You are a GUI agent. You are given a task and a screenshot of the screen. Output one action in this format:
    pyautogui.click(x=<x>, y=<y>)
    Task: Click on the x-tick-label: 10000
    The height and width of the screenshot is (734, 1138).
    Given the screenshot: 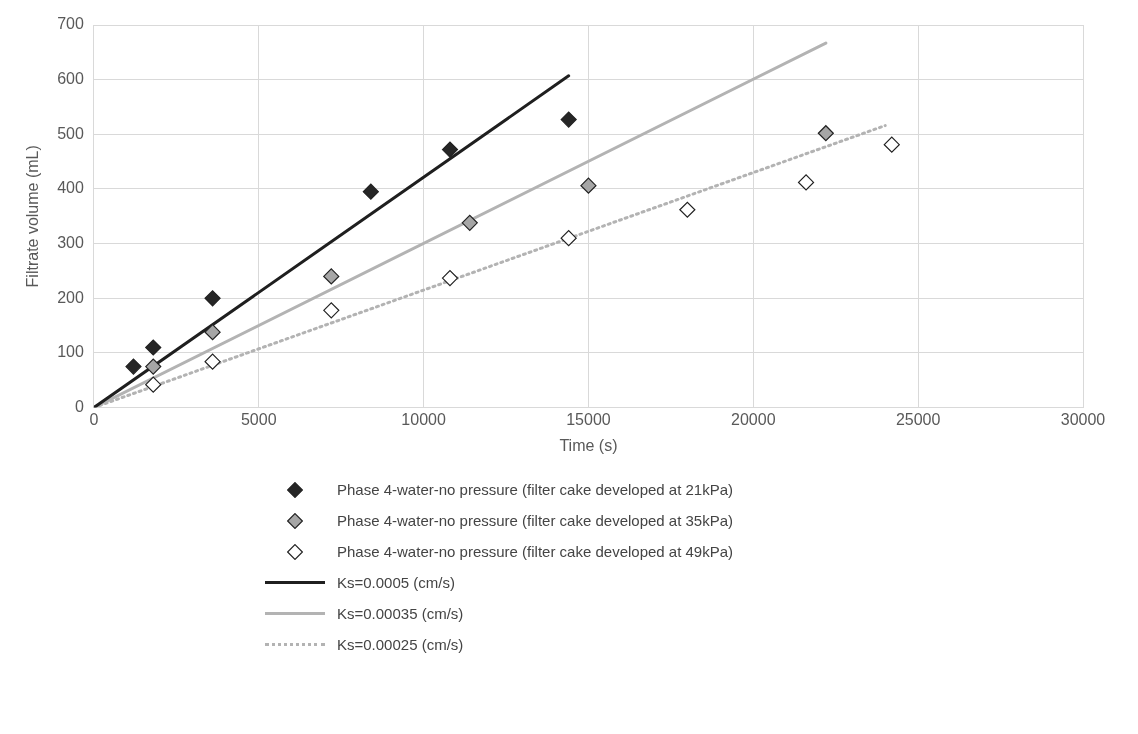 What is the action you would take?
    pyautogui.click(x=423, y=419)
    